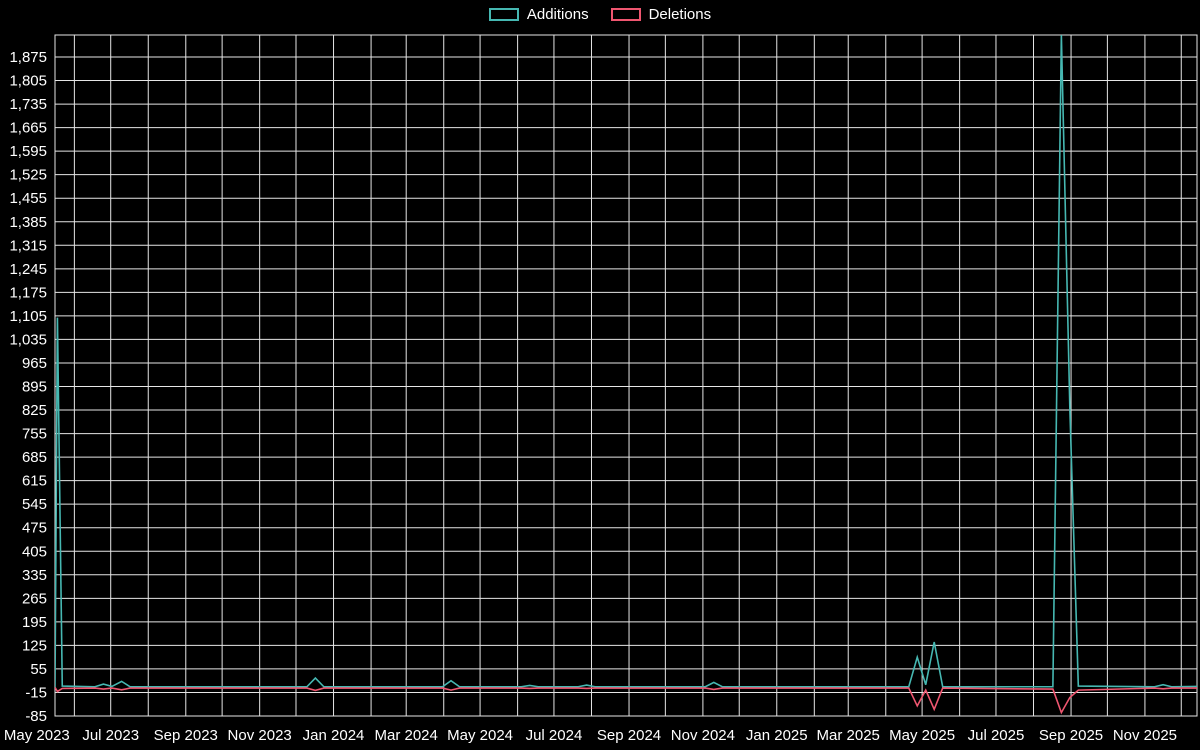  Describe the element at coordinates (334, 735) in the screenshot. I see `x-axis-tick-label: Jan 2024` at that location.